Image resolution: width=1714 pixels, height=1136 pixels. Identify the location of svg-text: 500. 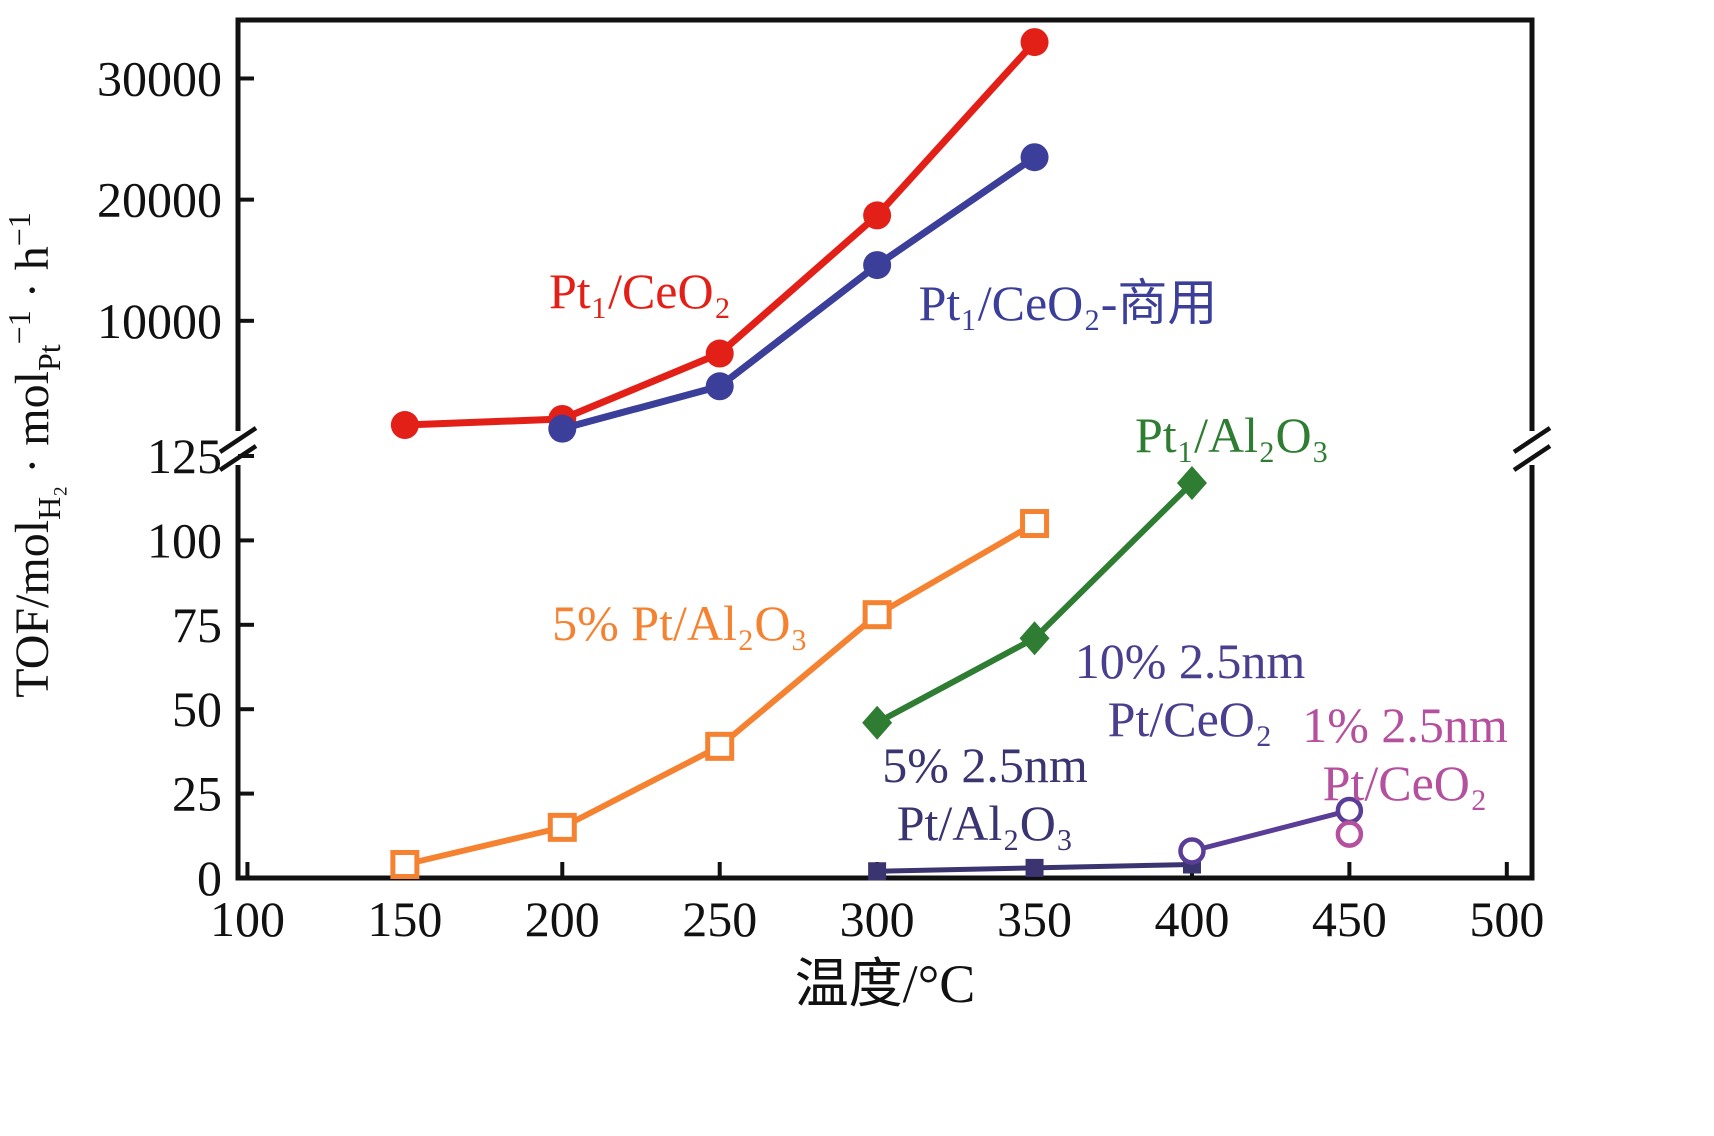
(1506, 919).